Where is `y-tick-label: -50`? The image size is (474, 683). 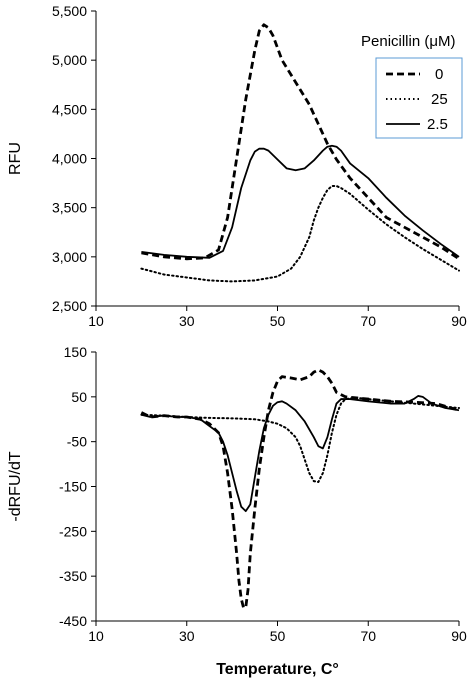 y-tick-label: -50 is located at coordinates (77, 442).